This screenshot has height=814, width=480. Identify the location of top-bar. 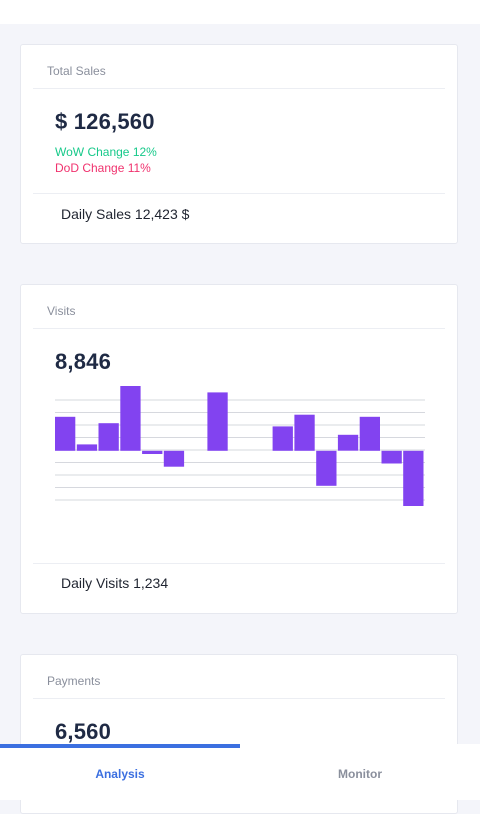
(240, 12).